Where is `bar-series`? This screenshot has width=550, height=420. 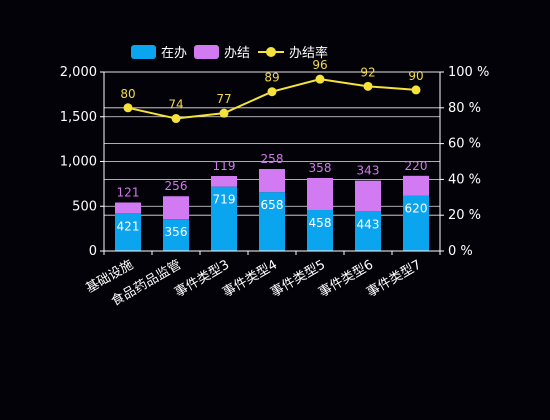
bar-series is located at coordinates (272, 210).